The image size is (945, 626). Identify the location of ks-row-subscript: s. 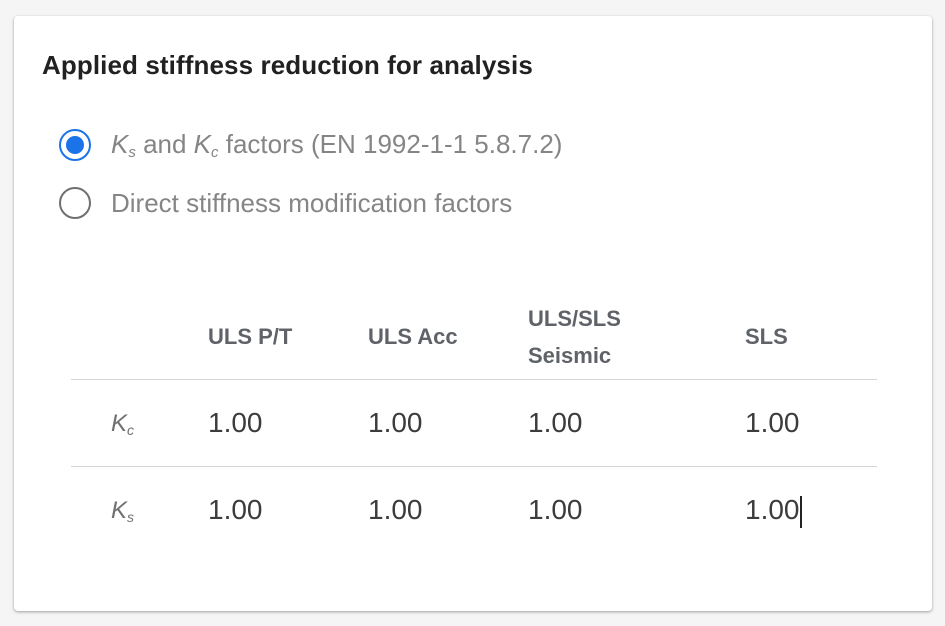
(131, 517).